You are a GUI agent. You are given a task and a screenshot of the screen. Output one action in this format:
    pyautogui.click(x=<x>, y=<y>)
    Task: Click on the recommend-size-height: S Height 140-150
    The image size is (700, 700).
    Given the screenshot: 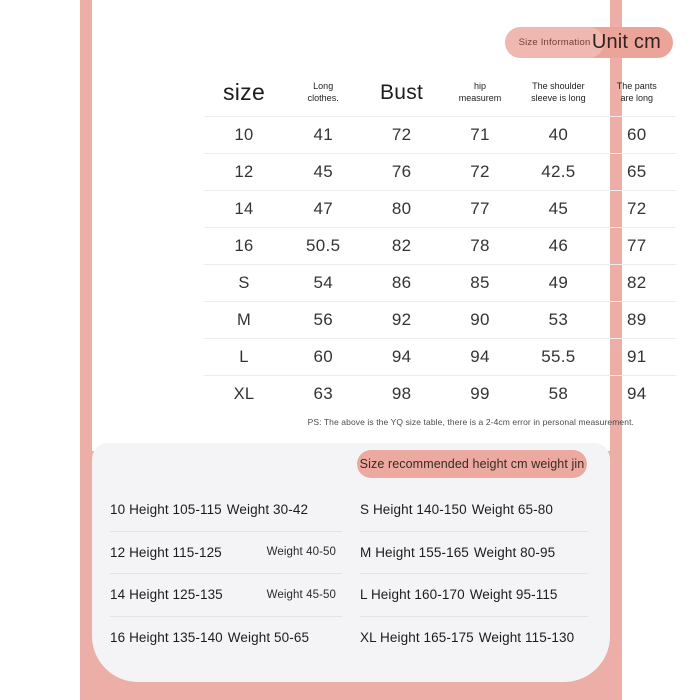 What is the action you would take?
    pyautogui.click(x=413, y=510)
    